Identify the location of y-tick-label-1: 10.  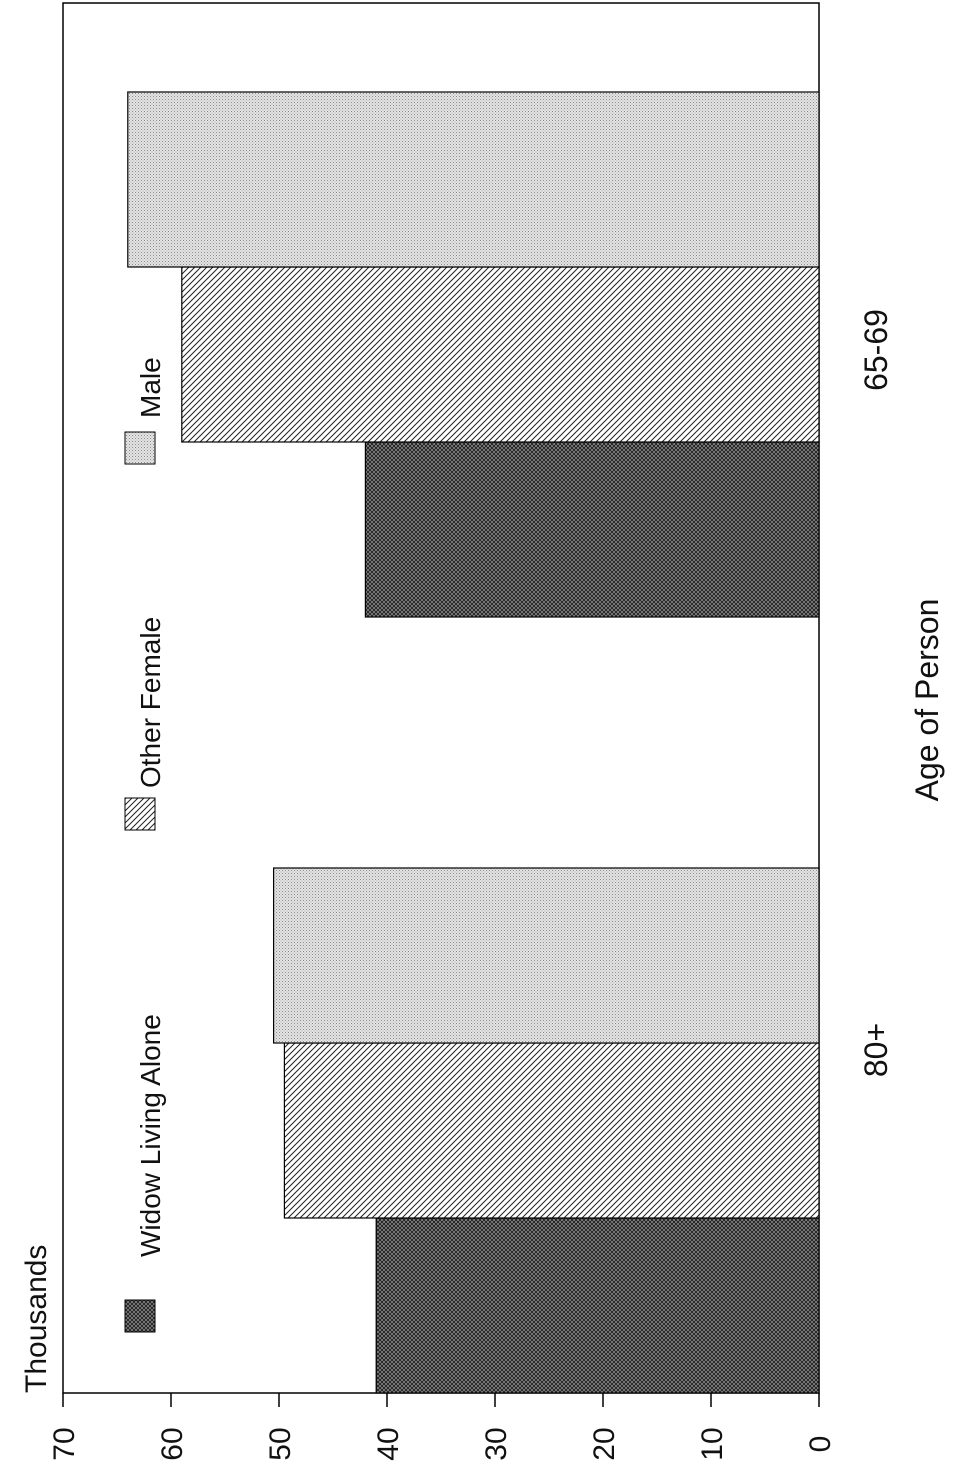
(712, 1443).